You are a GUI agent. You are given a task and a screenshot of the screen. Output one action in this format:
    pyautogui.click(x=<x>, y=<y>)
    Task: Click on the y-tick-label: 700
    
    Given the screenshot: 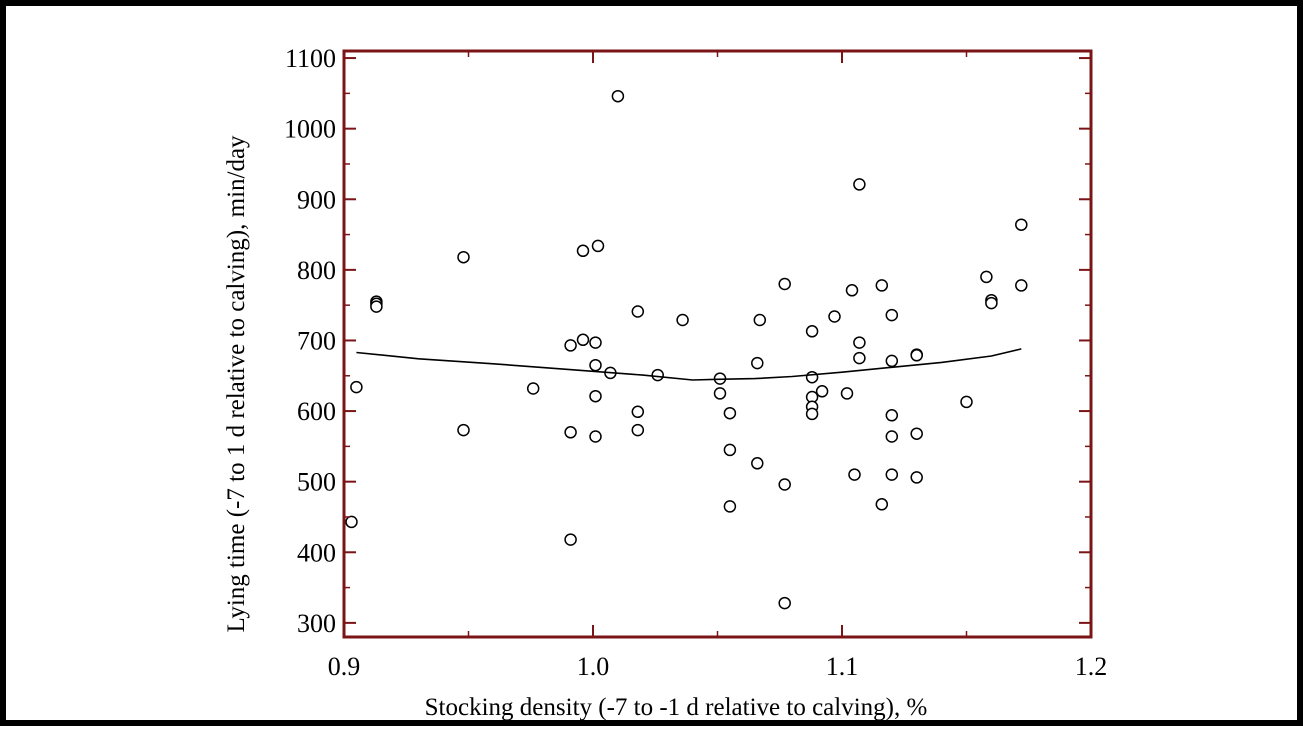 What is the action you would take?
    pyautogui.click(x=316, y=340)
    